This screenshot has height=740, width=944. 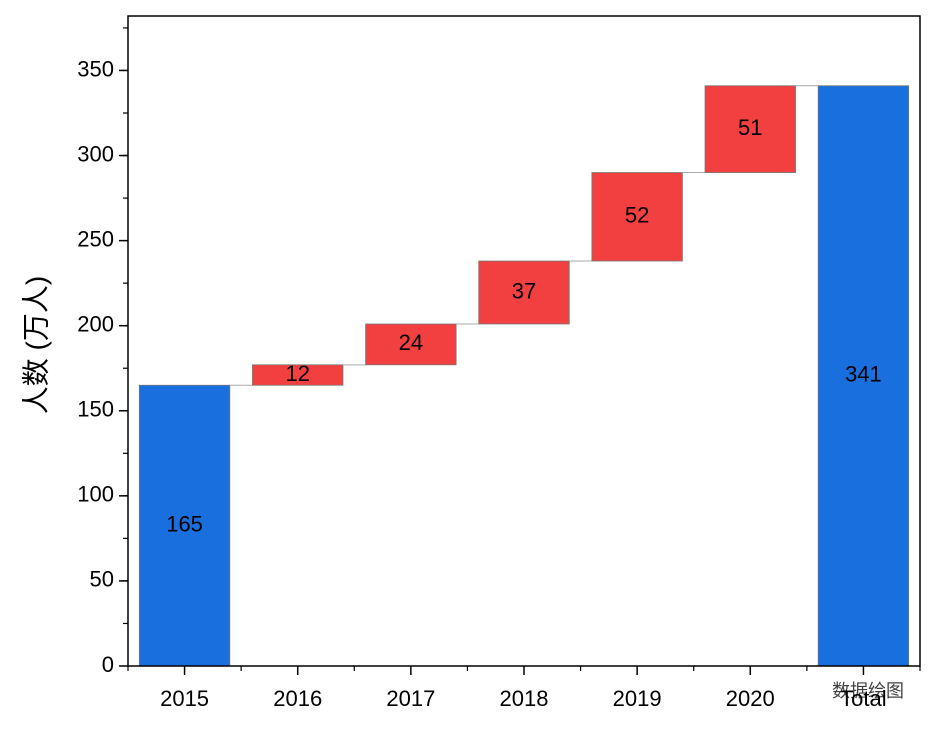 I want to click on data-label: 24, so click(x=411, y=342).